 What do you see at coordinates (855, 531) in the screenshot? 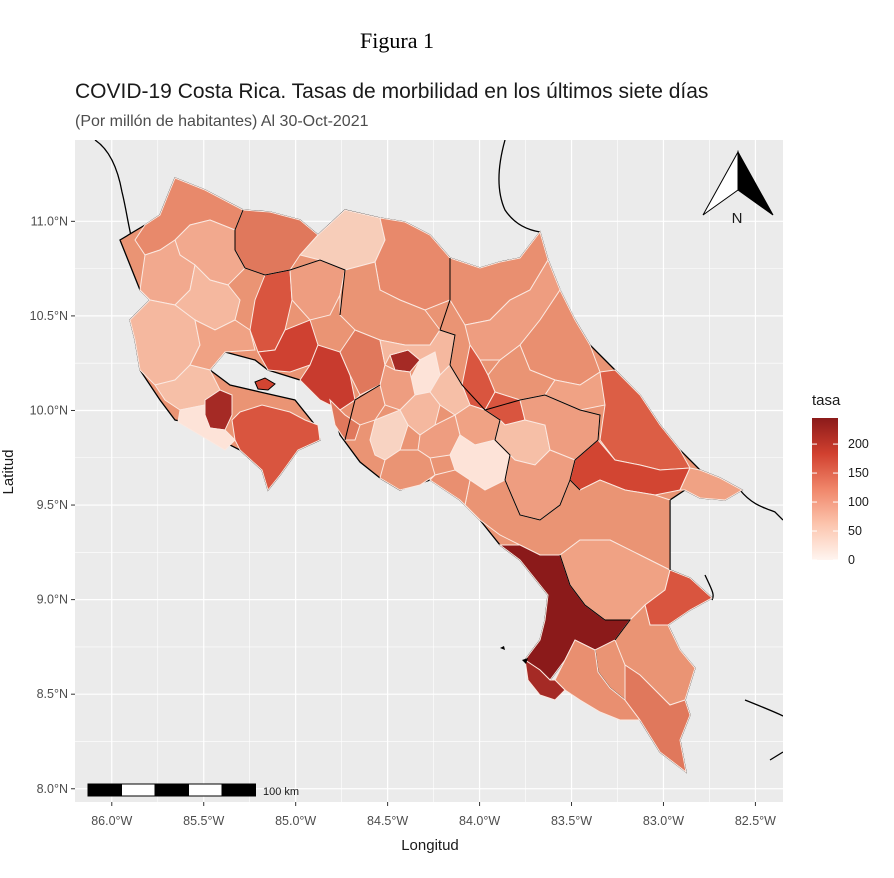
I see `legend-break-label: 50` at bounding box center [855, 531].